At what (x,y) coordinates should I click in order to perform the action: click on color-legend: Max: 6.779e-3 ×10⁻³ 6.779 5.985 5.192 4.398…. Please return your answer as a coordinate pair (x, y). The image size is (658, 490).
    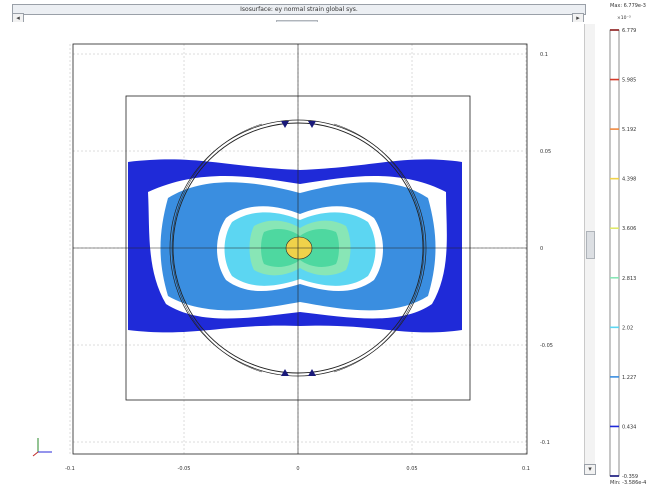
    Looking at the image, I should click on (628, 245).